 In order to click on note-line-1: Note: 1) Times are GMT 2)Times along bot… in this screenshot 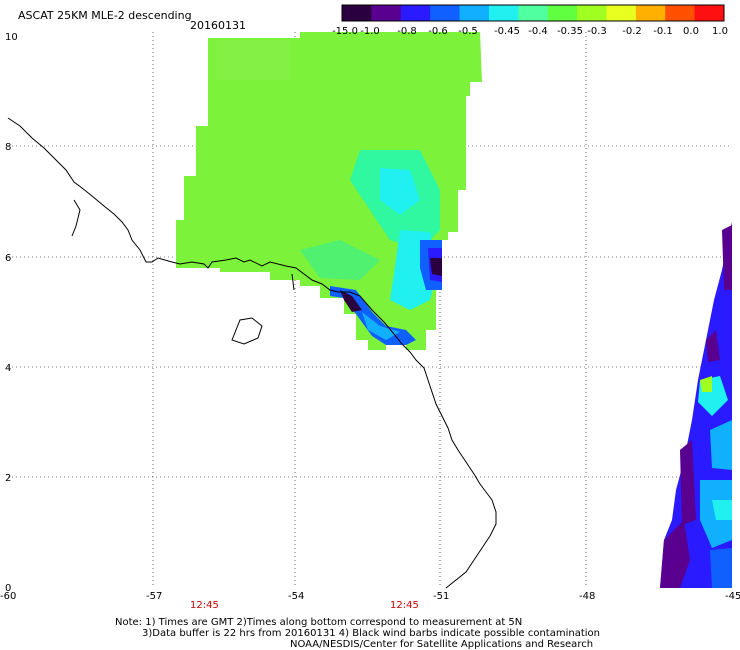, I will do `click(319, 622)`.